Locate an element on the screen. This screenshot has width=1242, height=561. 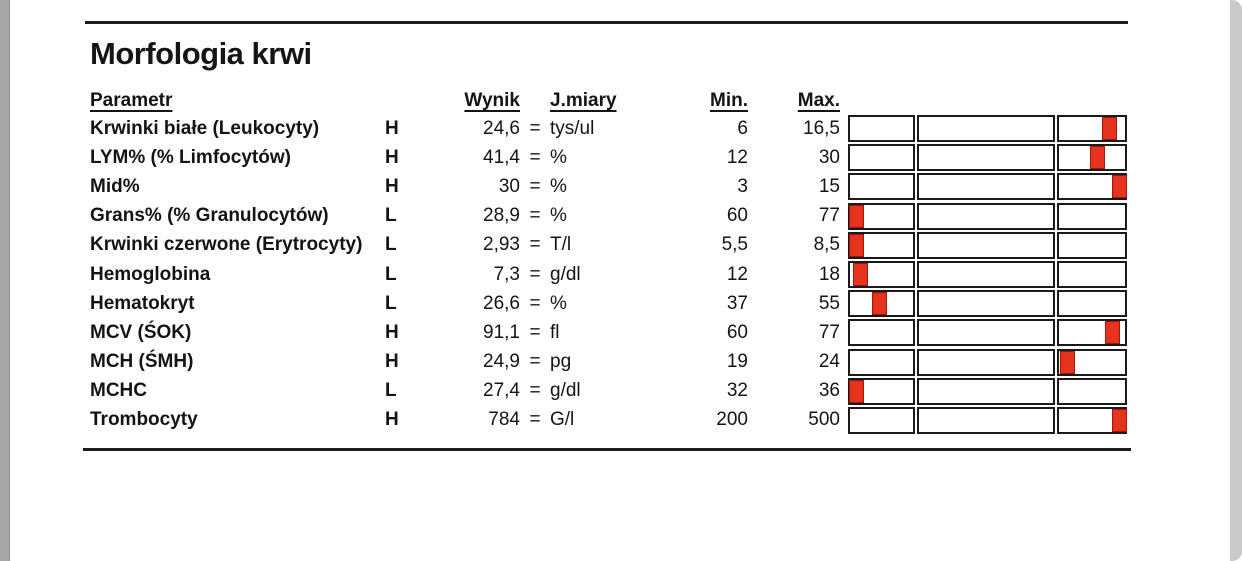
table-row: MCH (ŚMH) H 24,9 = pg 19 24 is located at coordinates (608, 362).